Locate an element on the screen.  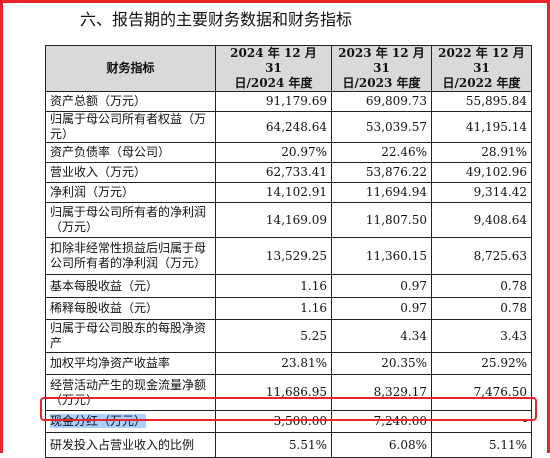
row-label: 加权平均净资产收益率 is located at coordinates (130, 363).